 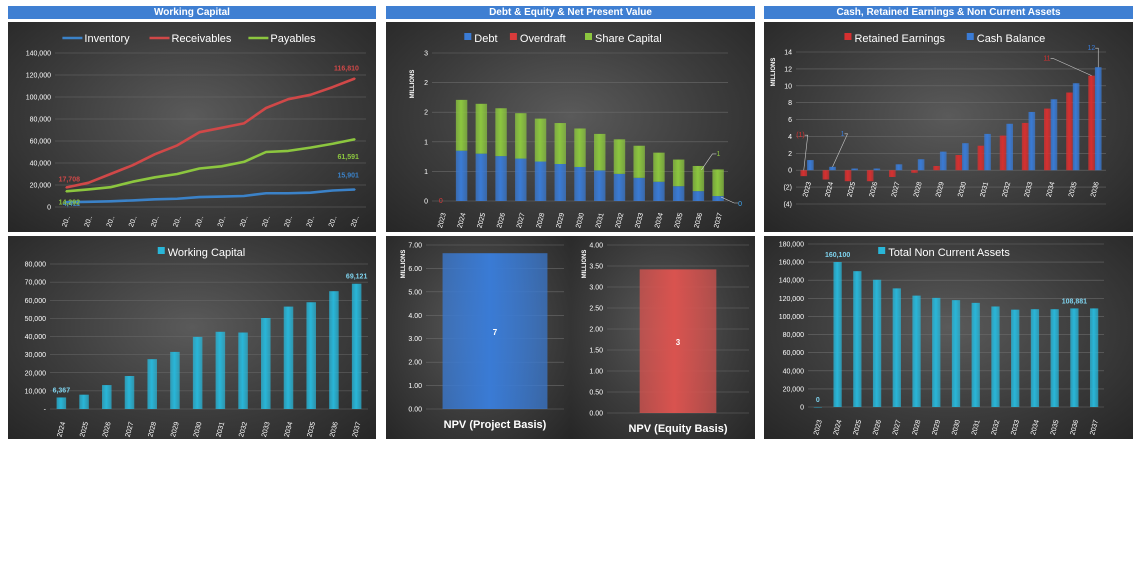 I want to click on header-working-capital: Working Capital, so click(x=192, y=12).